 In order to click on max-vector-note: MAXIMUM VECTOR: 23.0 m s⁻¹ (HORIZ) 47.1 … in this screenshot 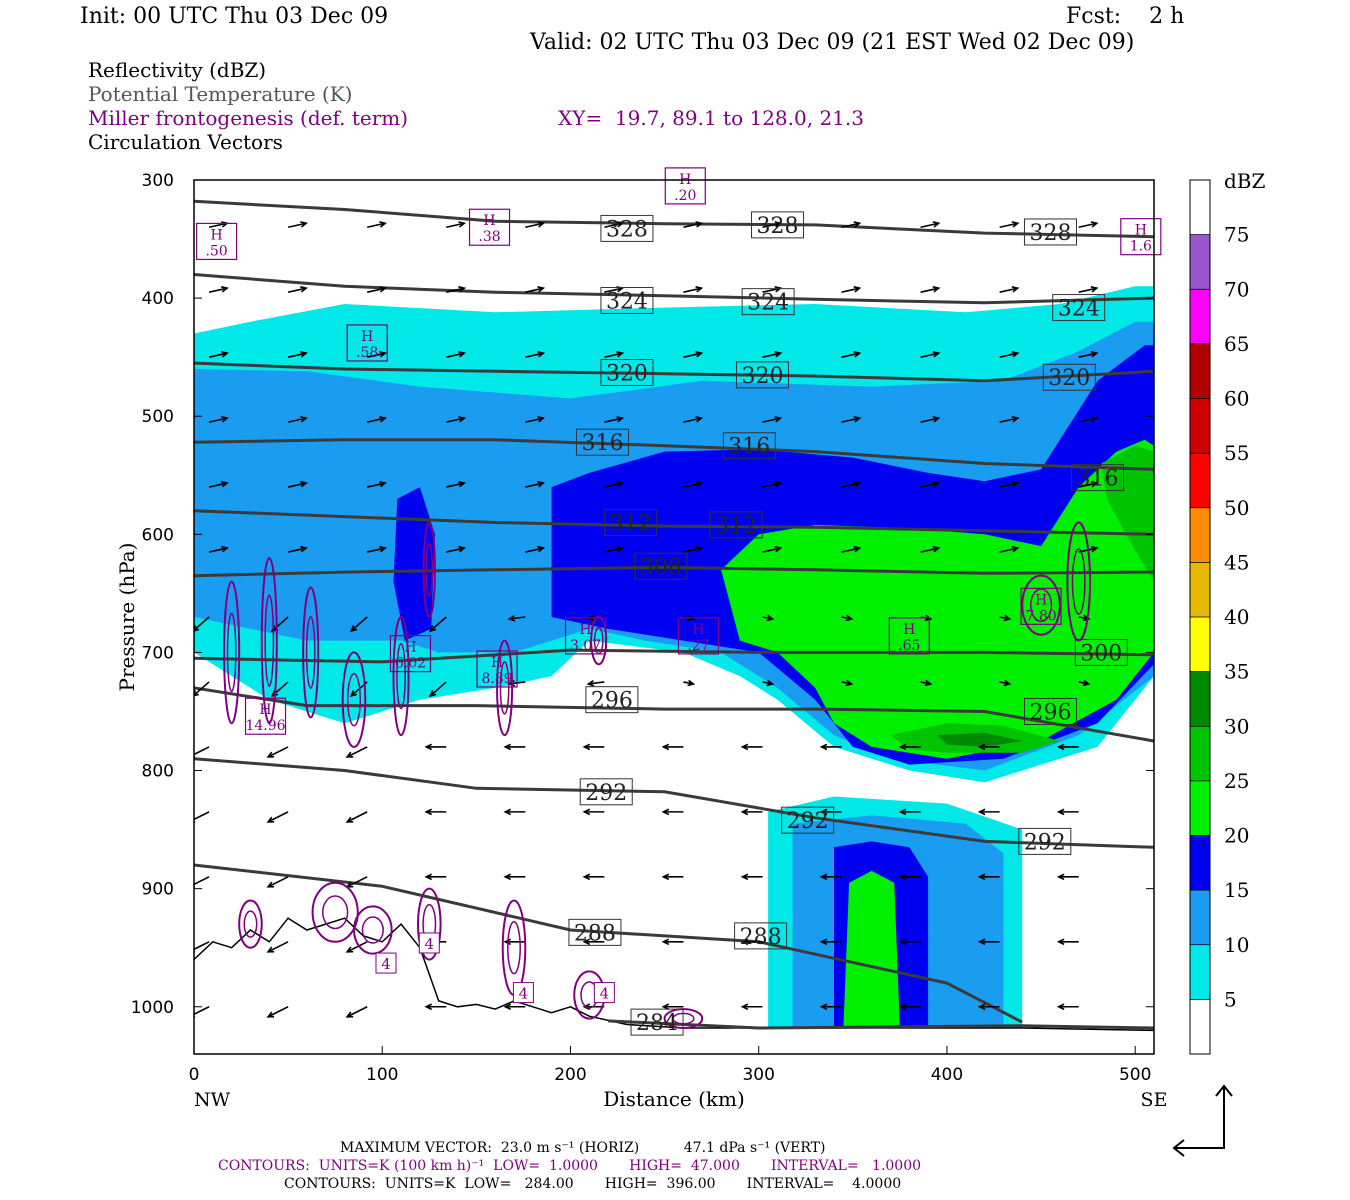, I will do `click(583, 1148)`.